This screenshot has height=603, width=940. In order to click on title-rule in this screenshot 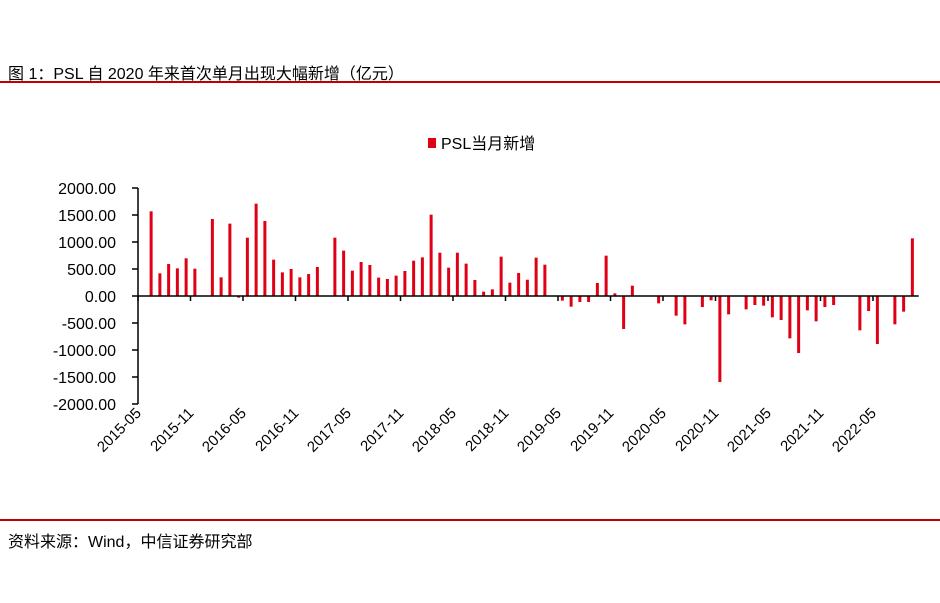, I will do `click(470, 82)`.